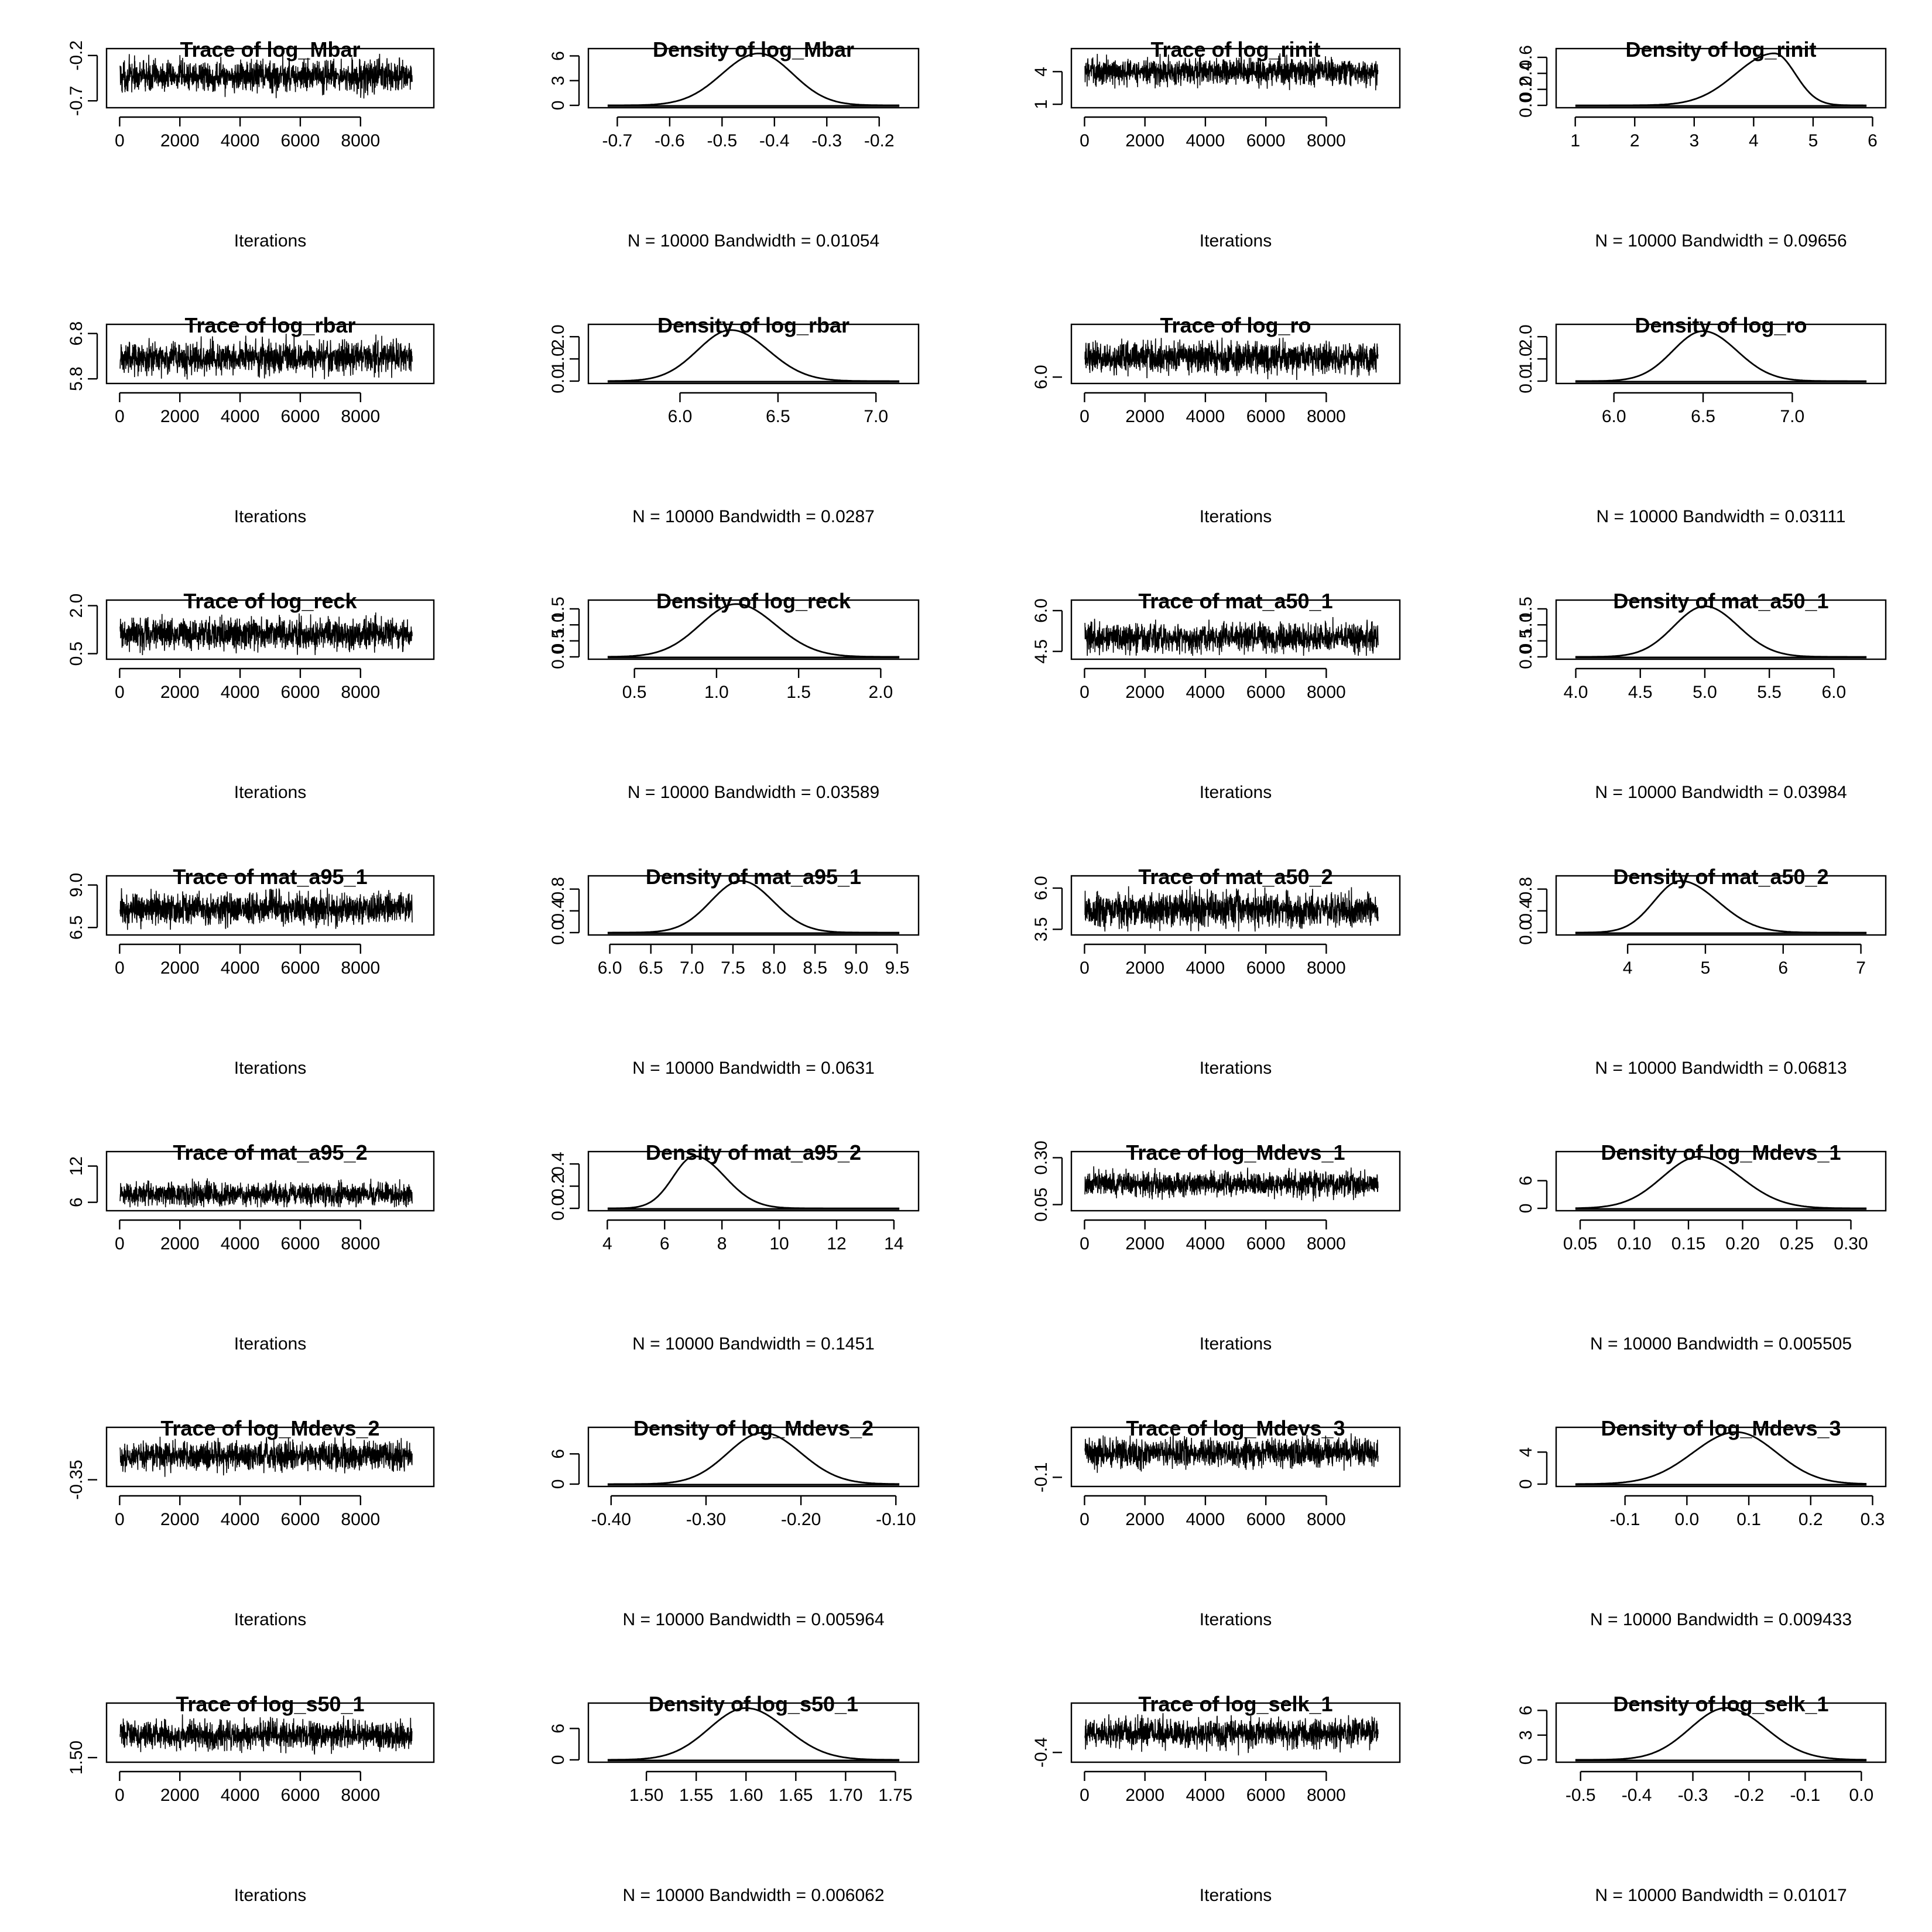 The height and width of the screenshot is (1932, 1932). What do you see at coordinates (696, 1795) in the screenshot?
I see `x-tick-label: 1.55` at bounding box center [696, 1795].